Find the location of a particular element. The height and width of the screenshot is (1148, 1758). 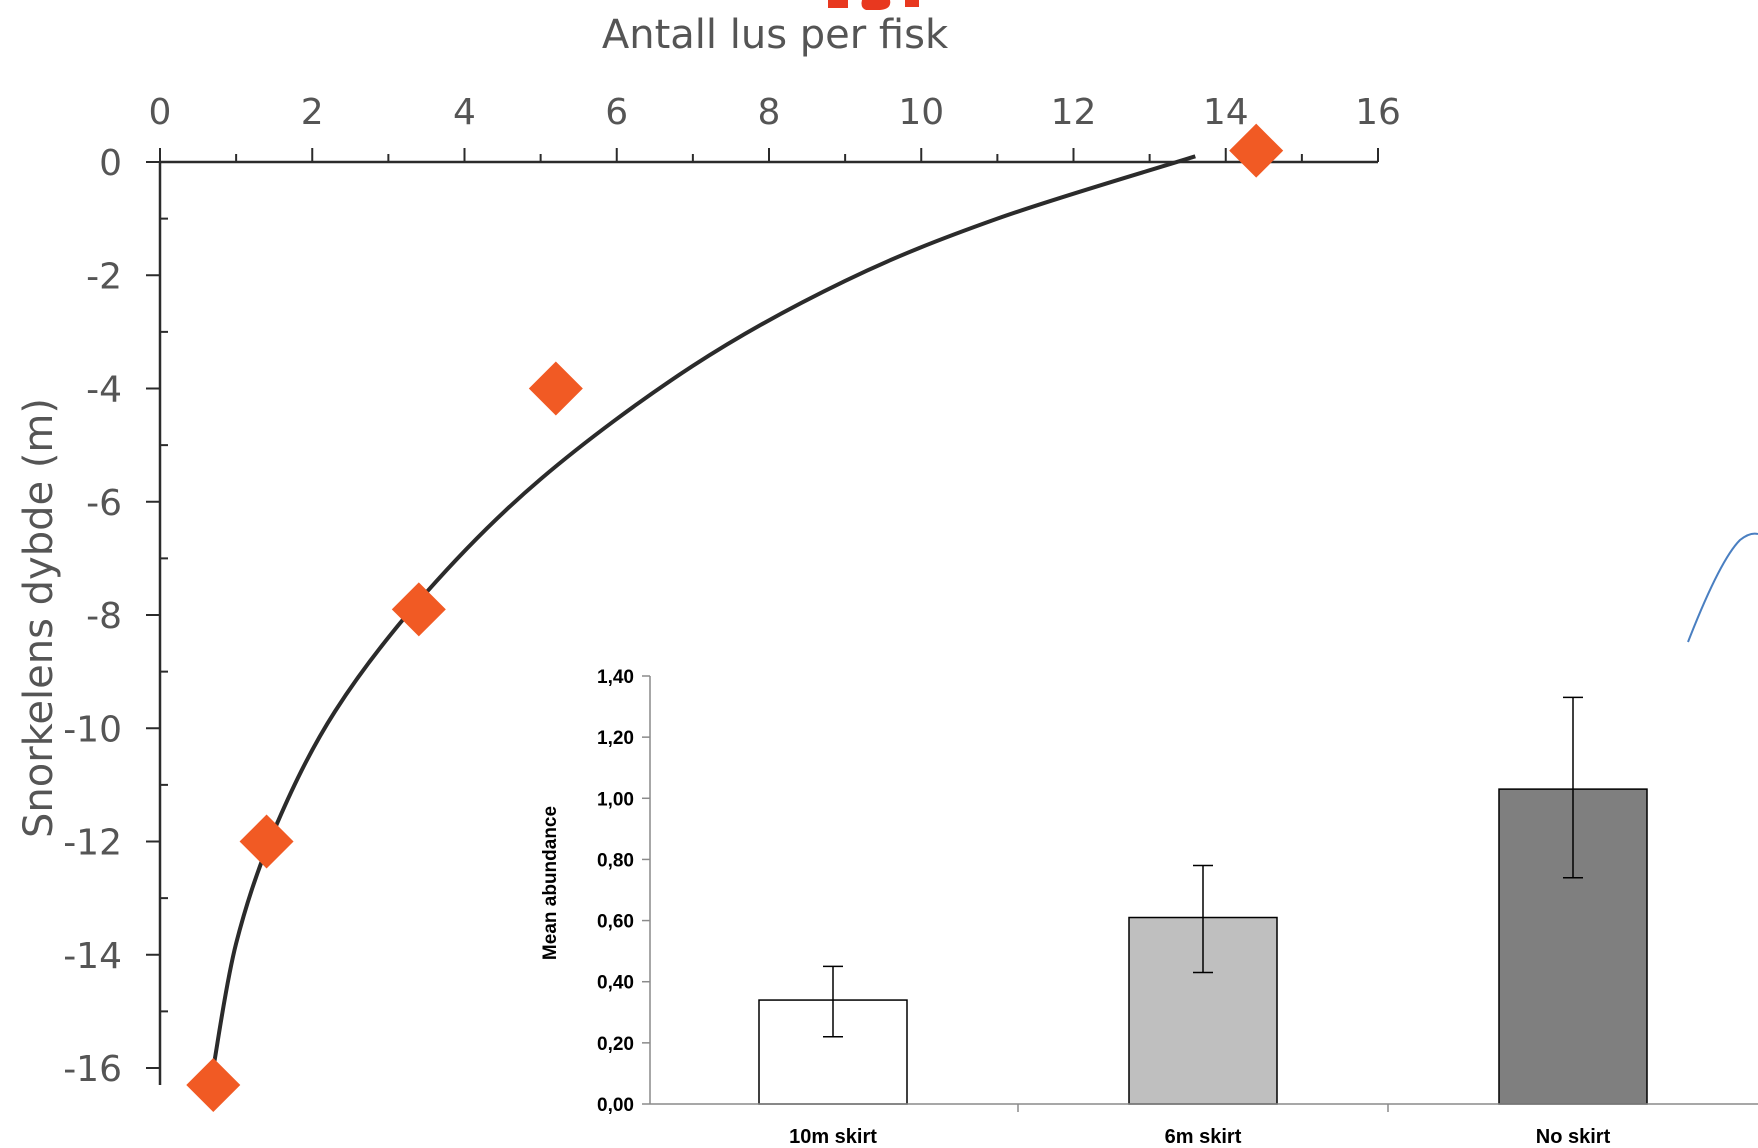

x-axis-label: Antall lus per fisk is located at coordinates (775, 35).